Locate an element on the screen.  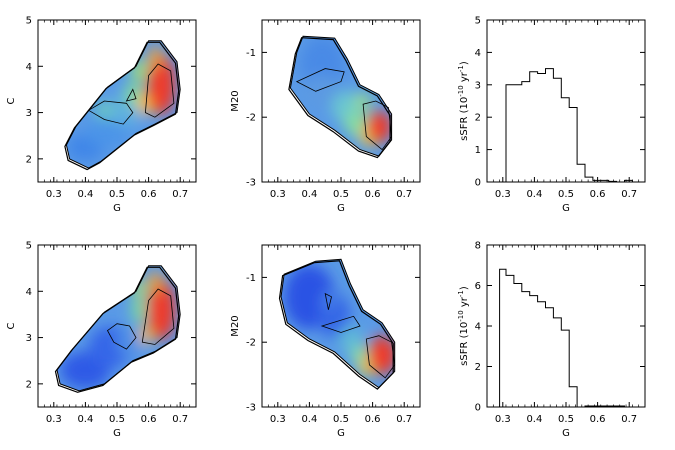
panel-bottom-left: 0.3 0.4 0.5 0.6 0.7 2 3 4 5 G C is located at coordinates (101, 340).